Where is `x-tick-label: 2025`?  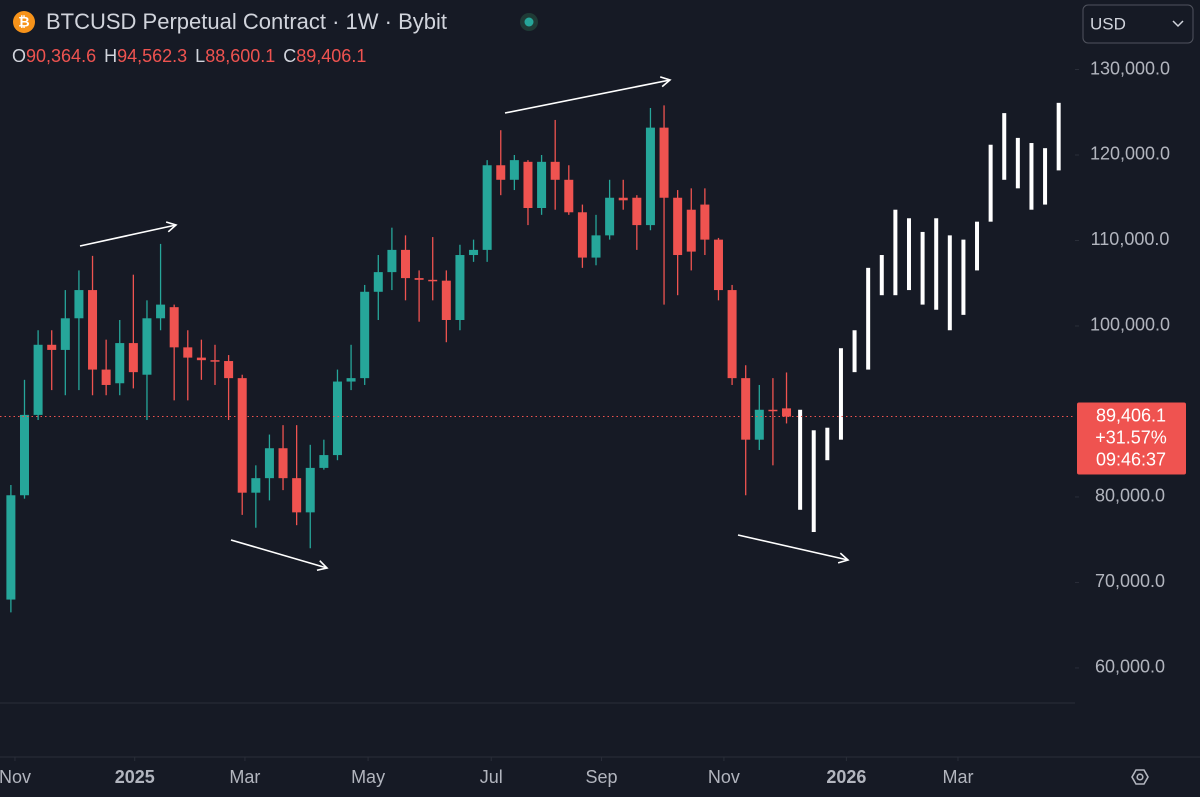 x-tick-label: 2025 is located at coordinates (135, 777).